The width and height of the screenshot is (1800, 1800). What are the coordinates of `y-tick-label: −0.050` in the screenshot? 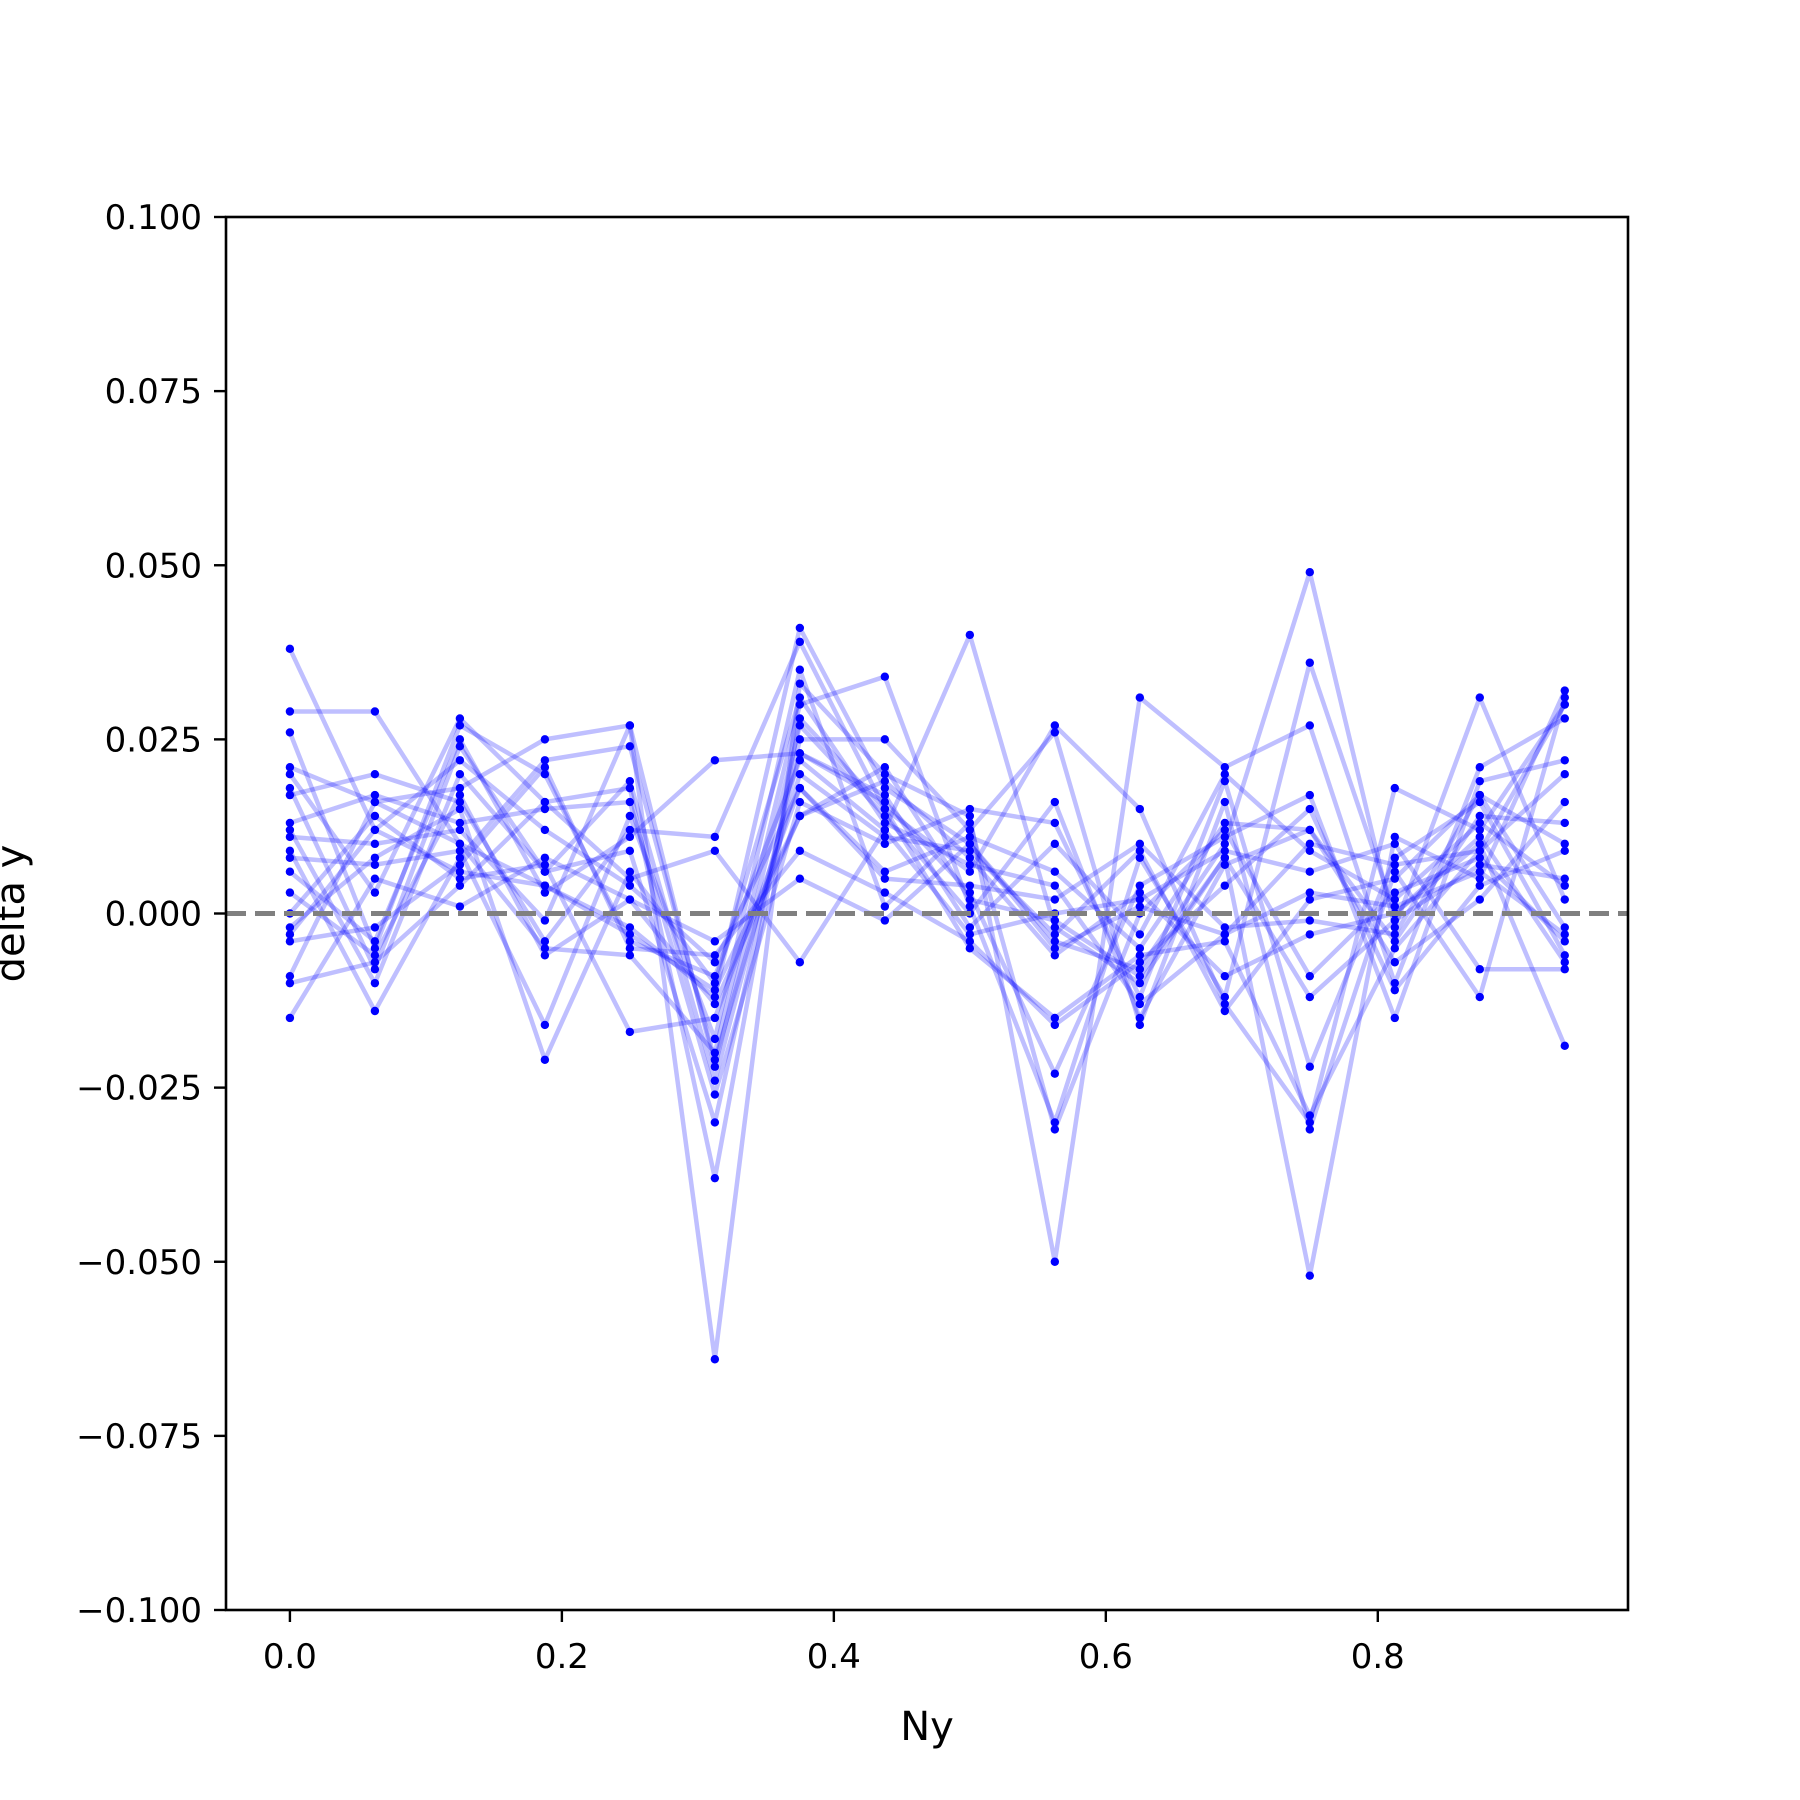 It's located at (139, 1263).